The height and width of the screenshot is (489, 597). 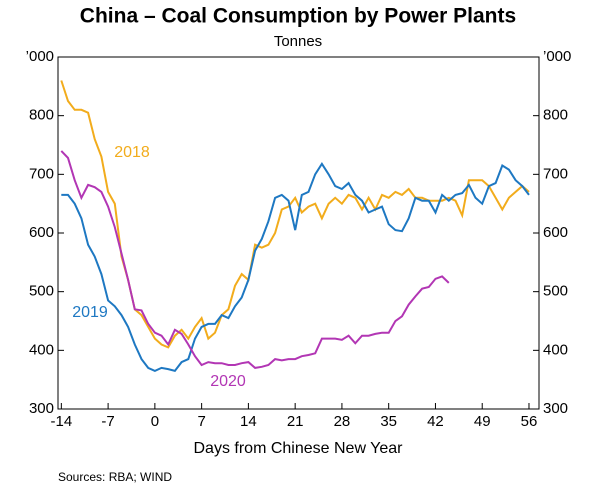 I want to click on y2-tick-label: 300, so click(x=555, y=408).